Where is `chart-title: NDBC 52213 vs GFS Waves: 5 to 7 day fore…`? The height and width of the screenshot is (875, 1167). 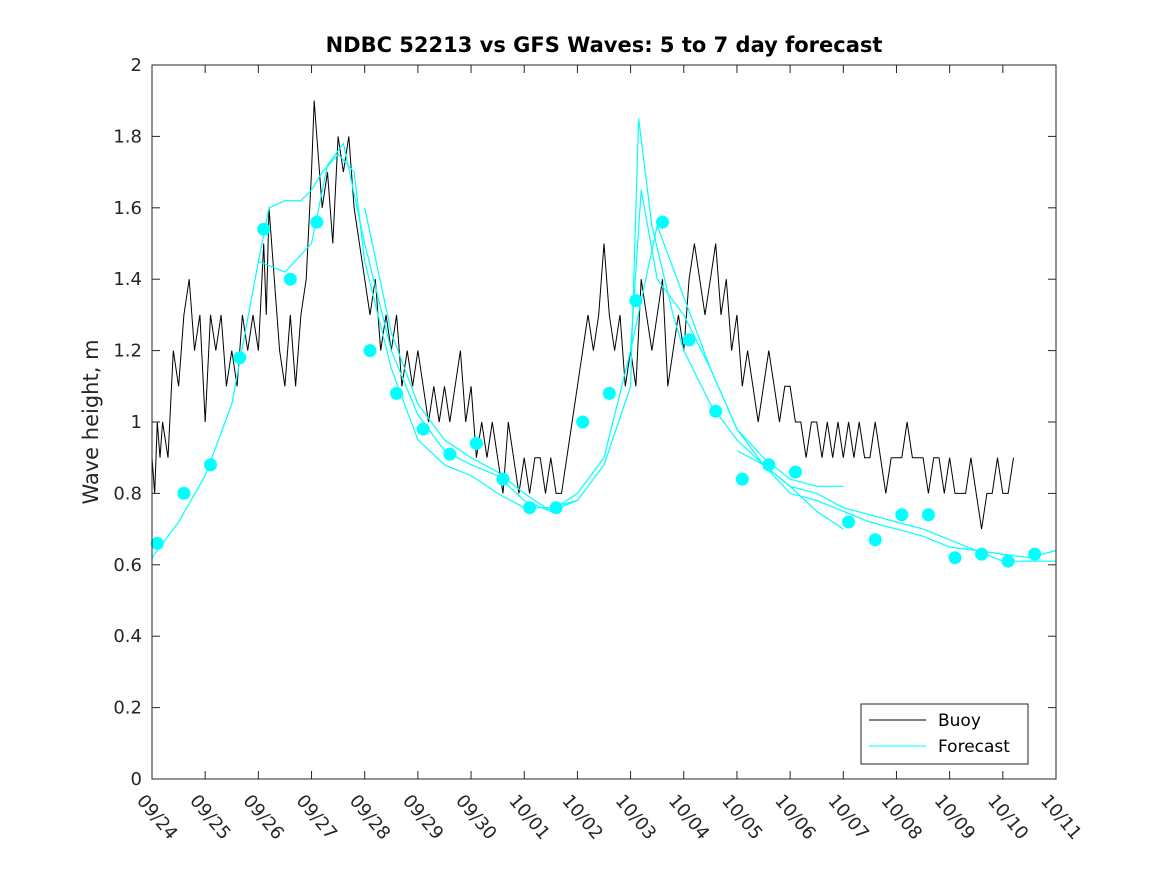 chart-title: NDBC 52213 vs GFS Waves: 5 to 7 day fore… is located at coordinates (604, 45).